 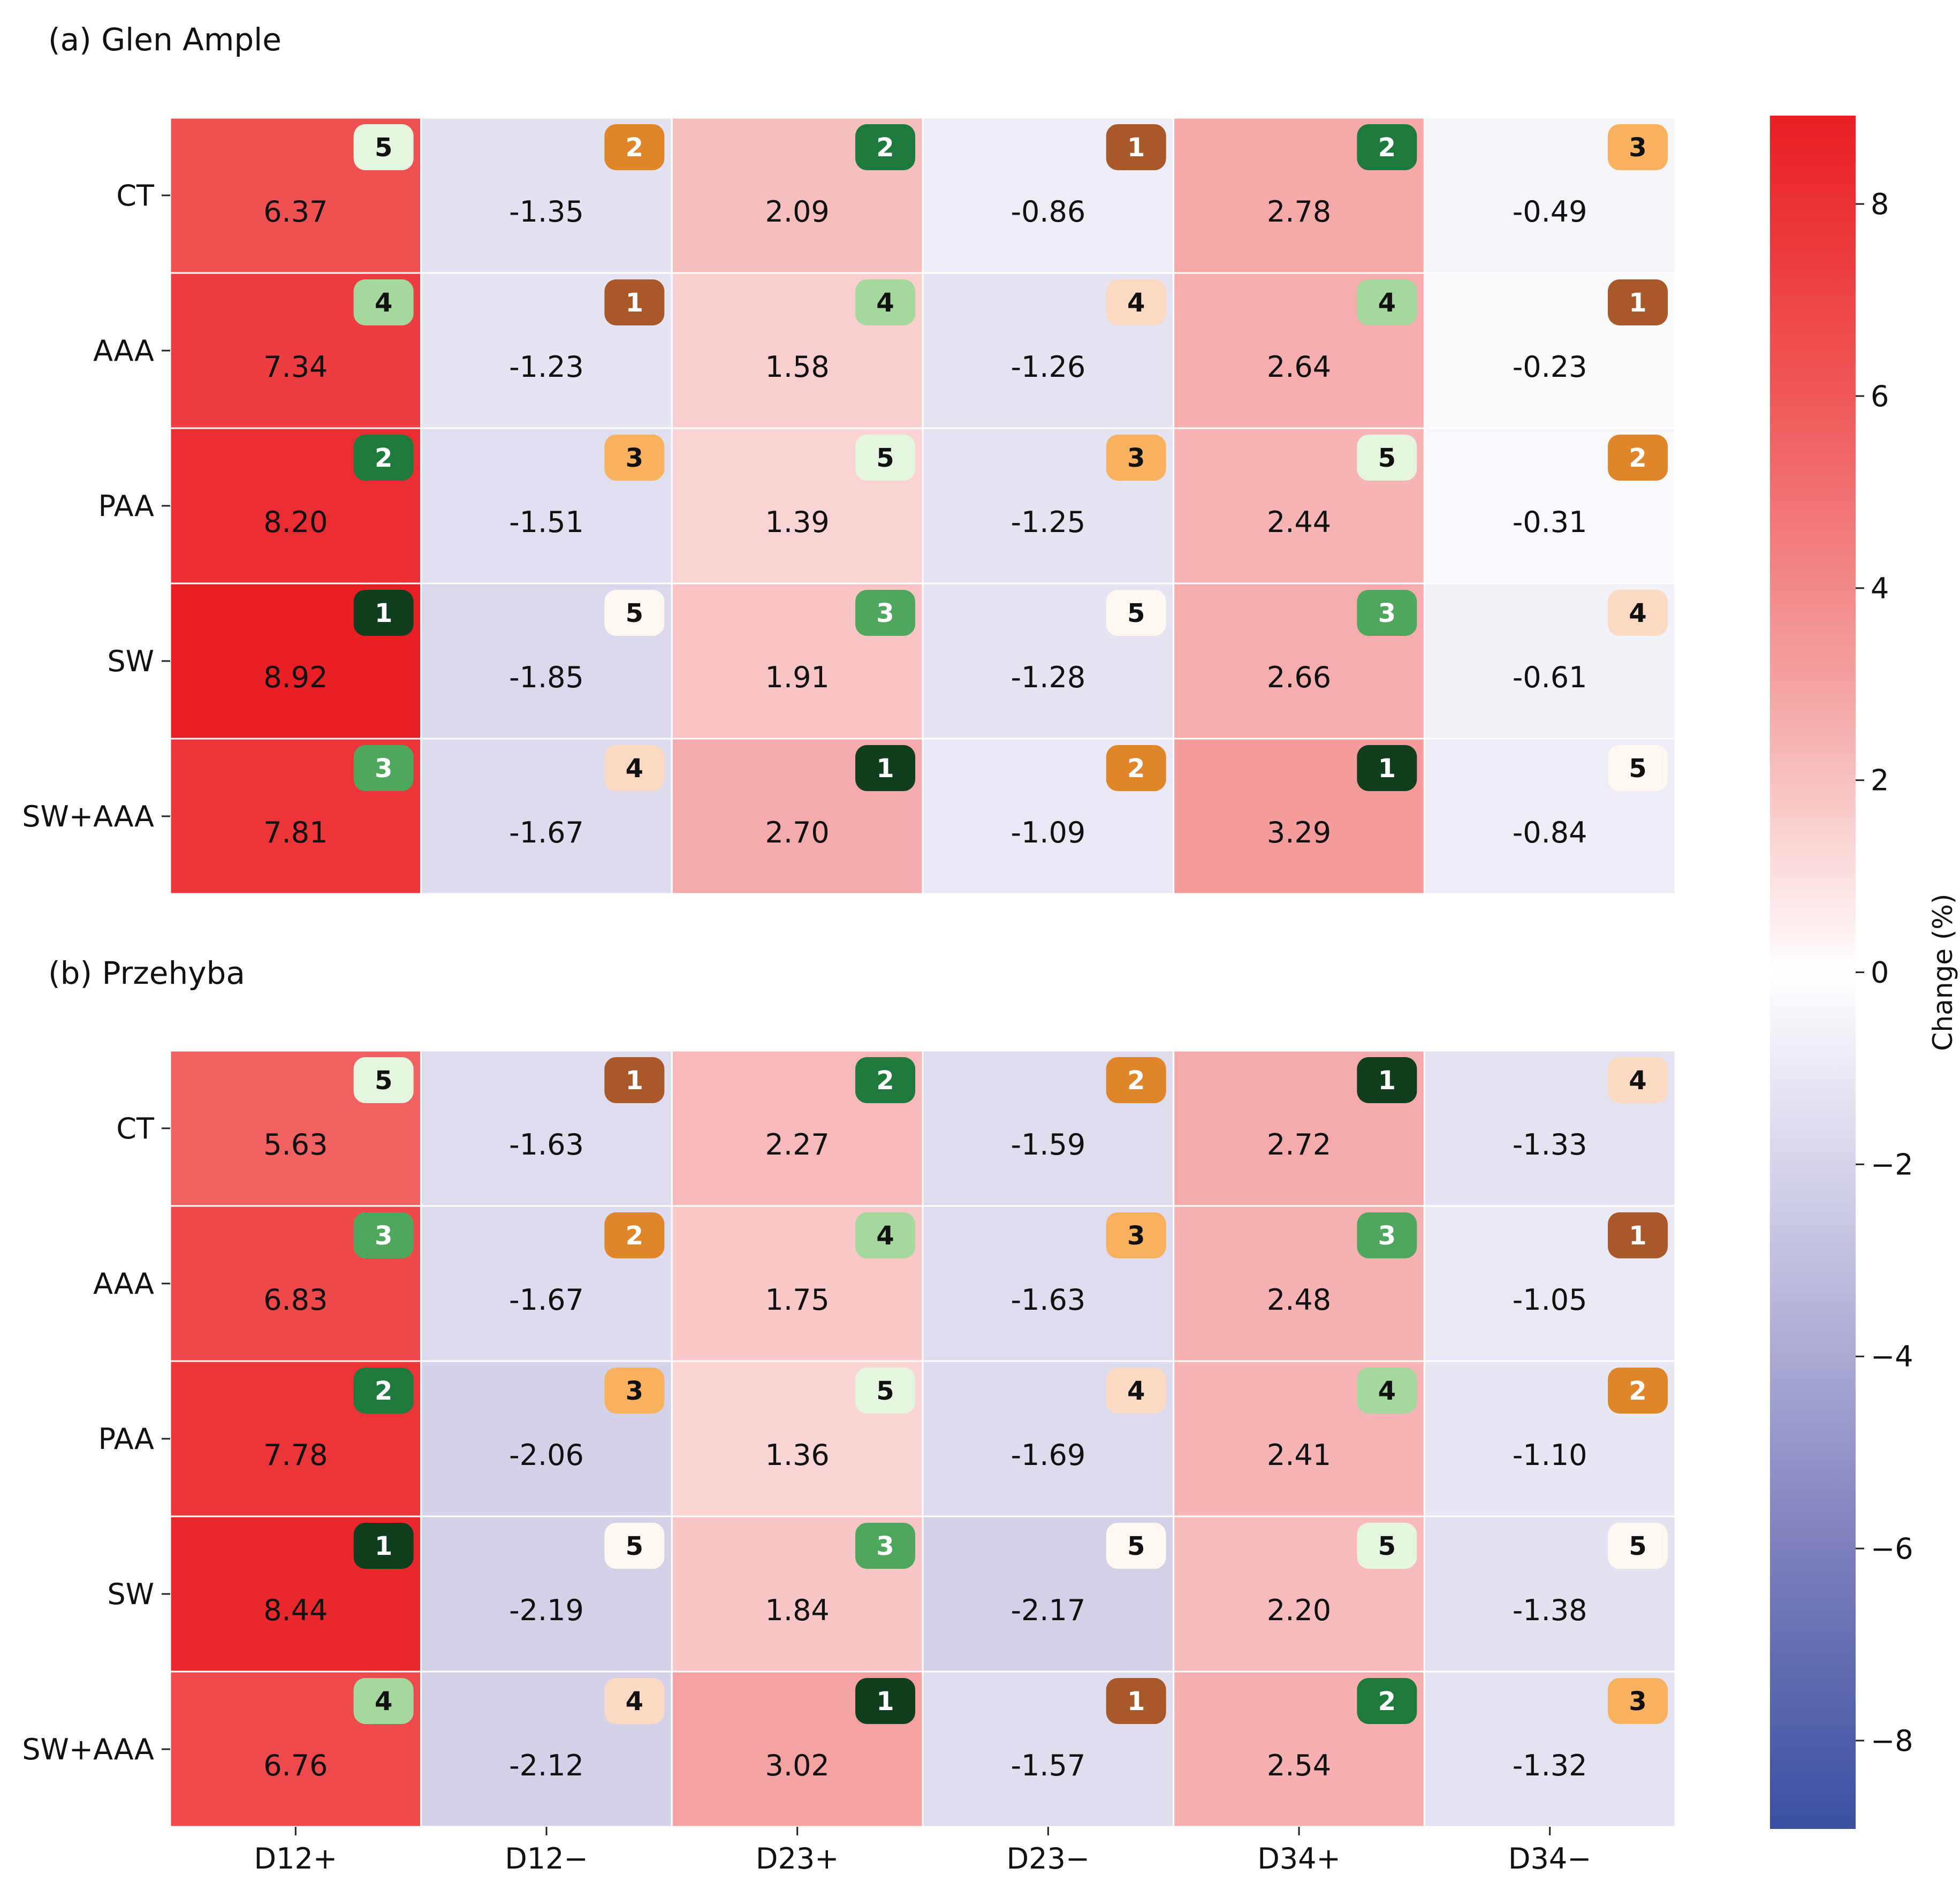 What do you see at coordinates (1048, 367) in the screenshot?
I see `cell-value-label: -1.26` at bounding box center [1048, 367].